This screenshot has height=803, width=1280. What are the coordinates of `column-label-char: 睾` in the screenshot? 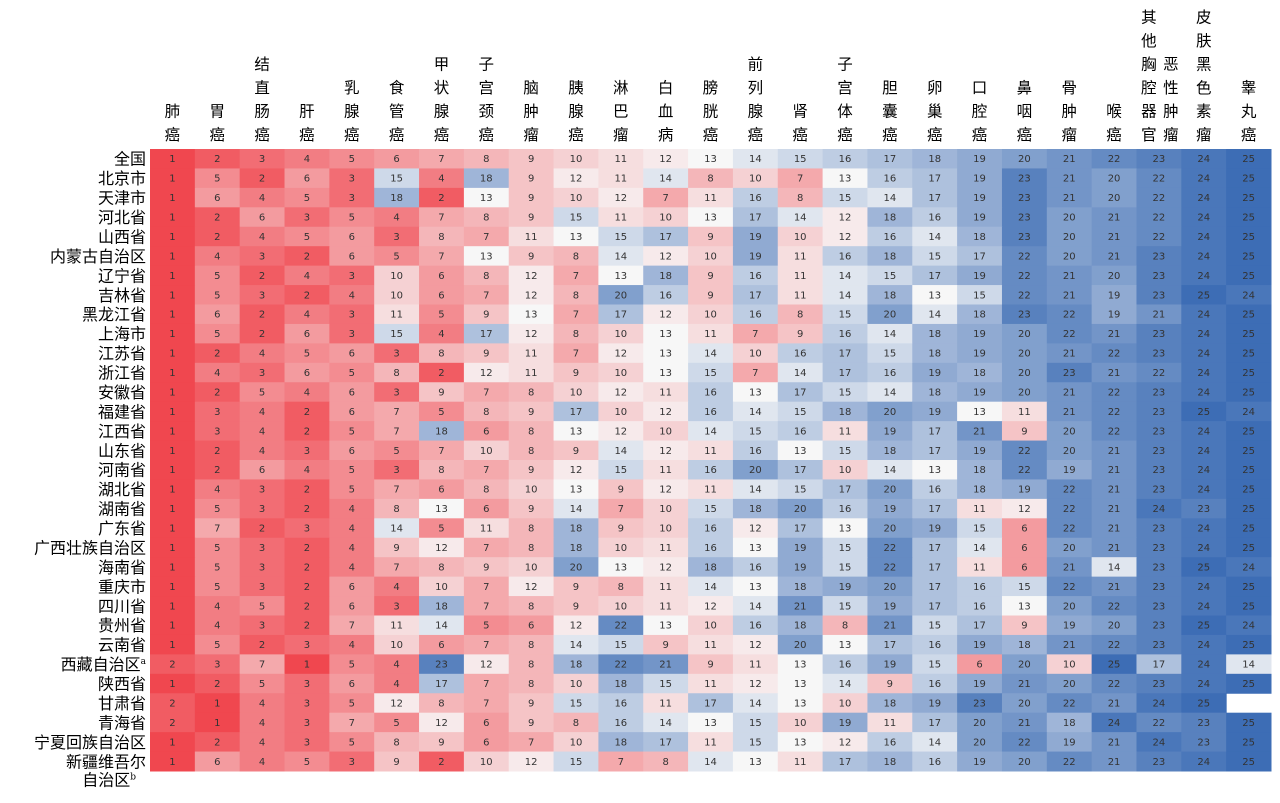 It's located at (1249, 88).